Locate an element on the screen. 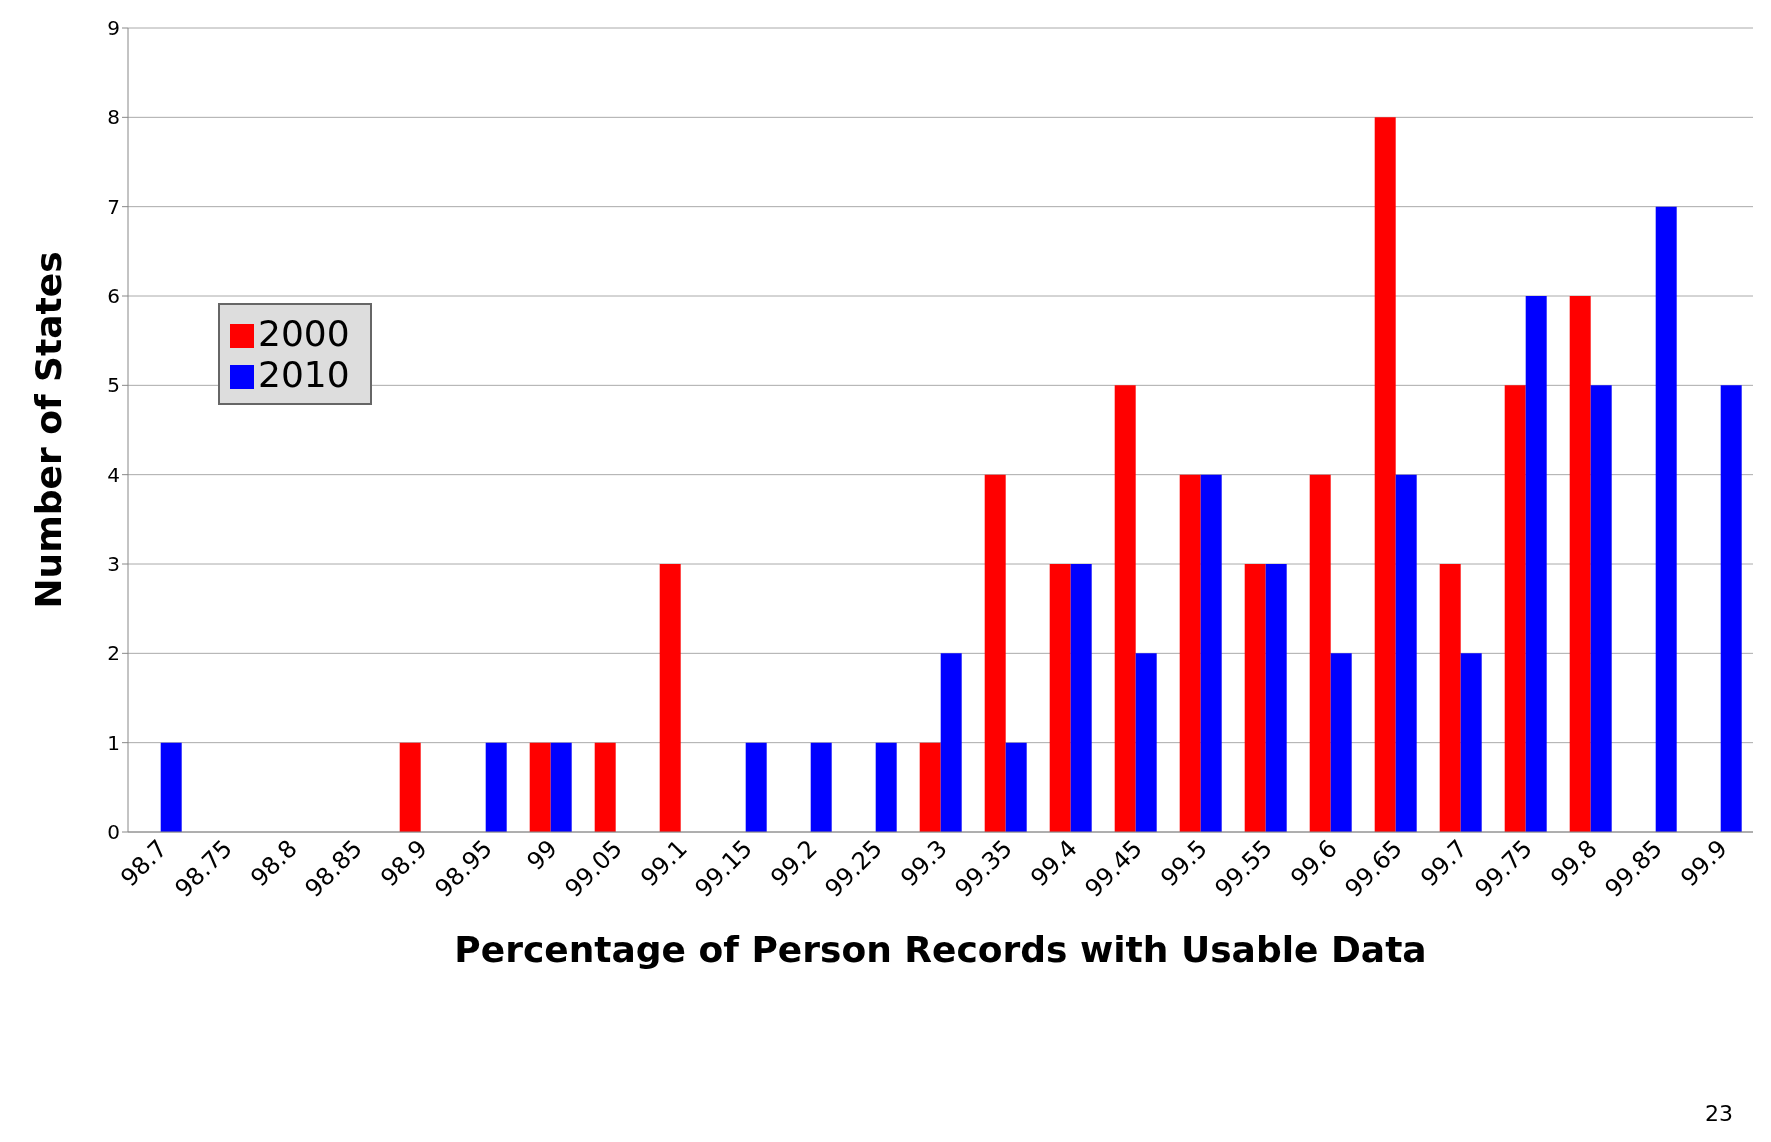 The width and height of the screenshot is (1771, 1142). y-tick-label: 0 is located at coordinates (113, 832).